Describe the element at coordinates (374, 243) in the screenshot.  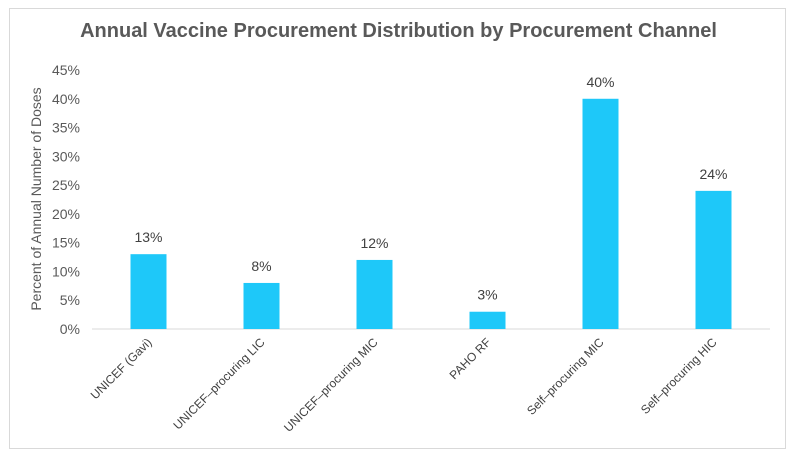
I see `data-label: 12%` at that location.